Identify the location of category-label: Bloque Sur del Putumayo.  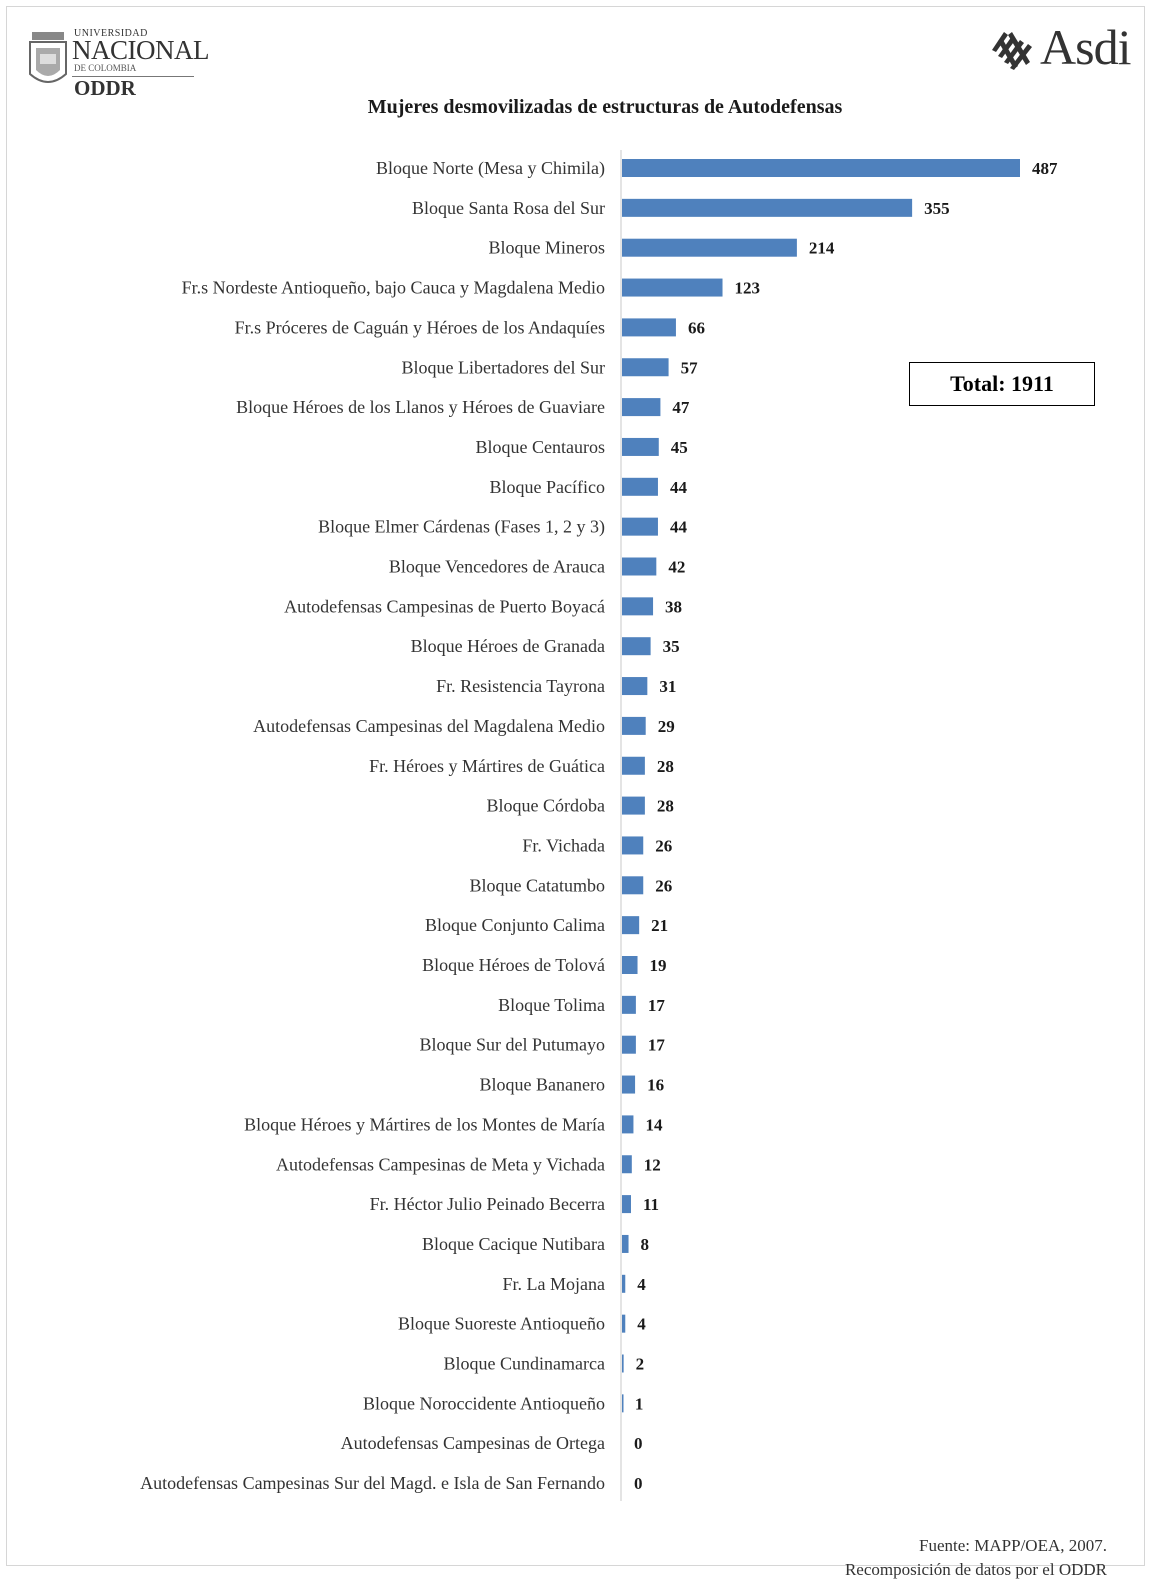
(513, 1045).